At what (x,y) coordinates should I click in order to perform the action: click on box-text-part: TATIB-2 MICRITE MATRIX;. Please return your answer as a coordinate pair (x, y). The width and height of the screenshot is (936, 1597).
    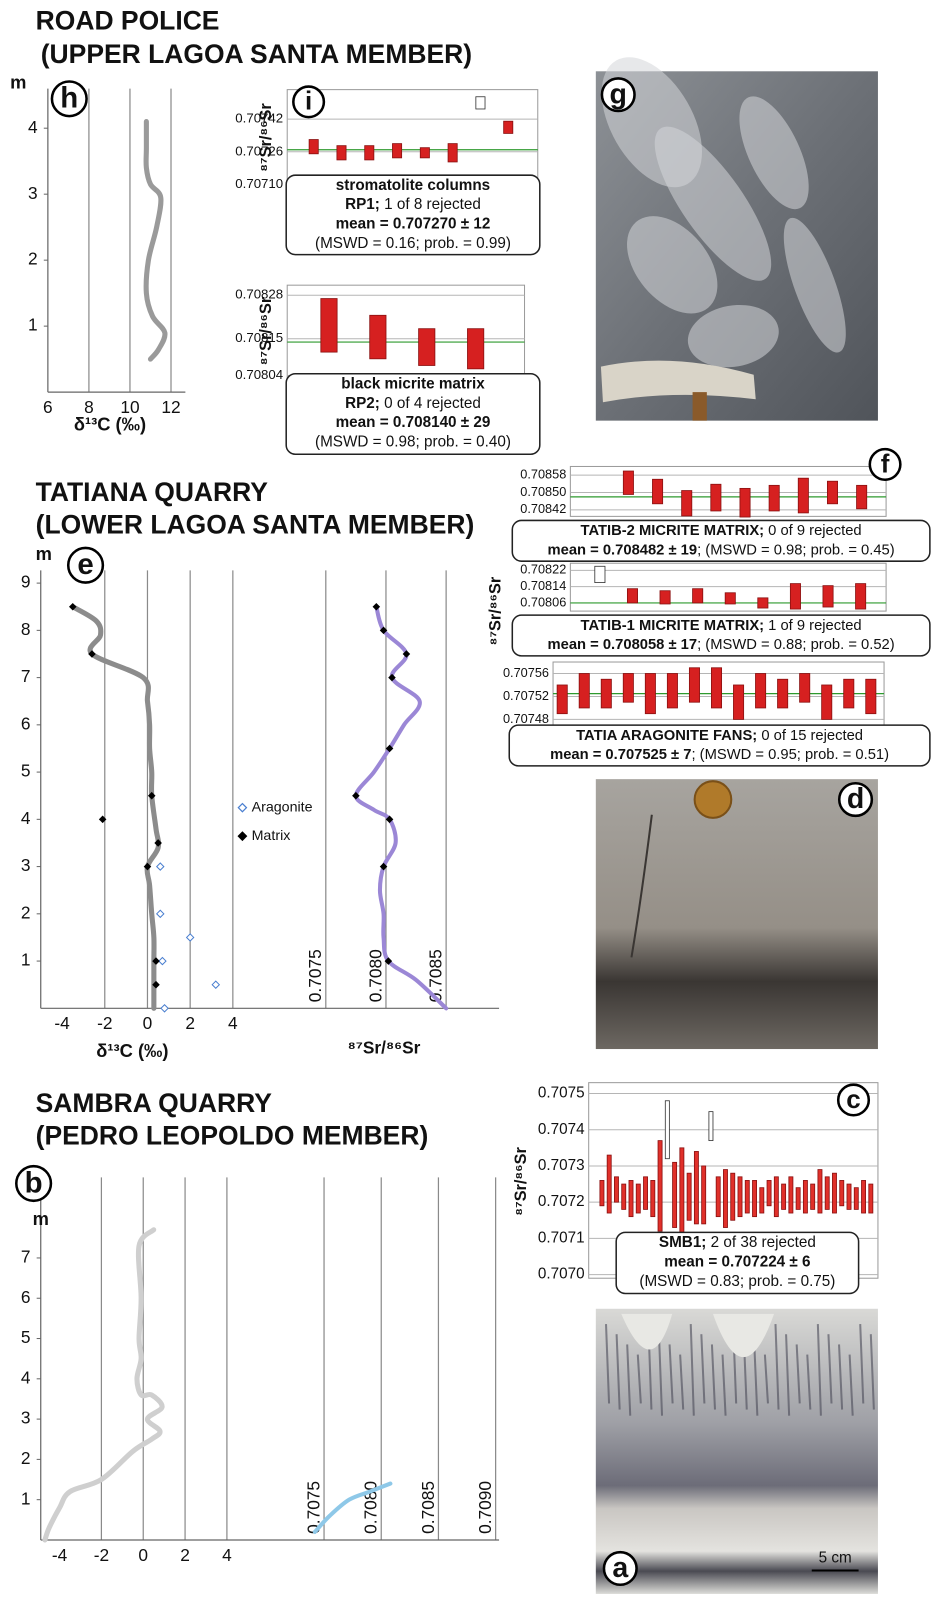
    Looking at the image, I should click on (673, 531).